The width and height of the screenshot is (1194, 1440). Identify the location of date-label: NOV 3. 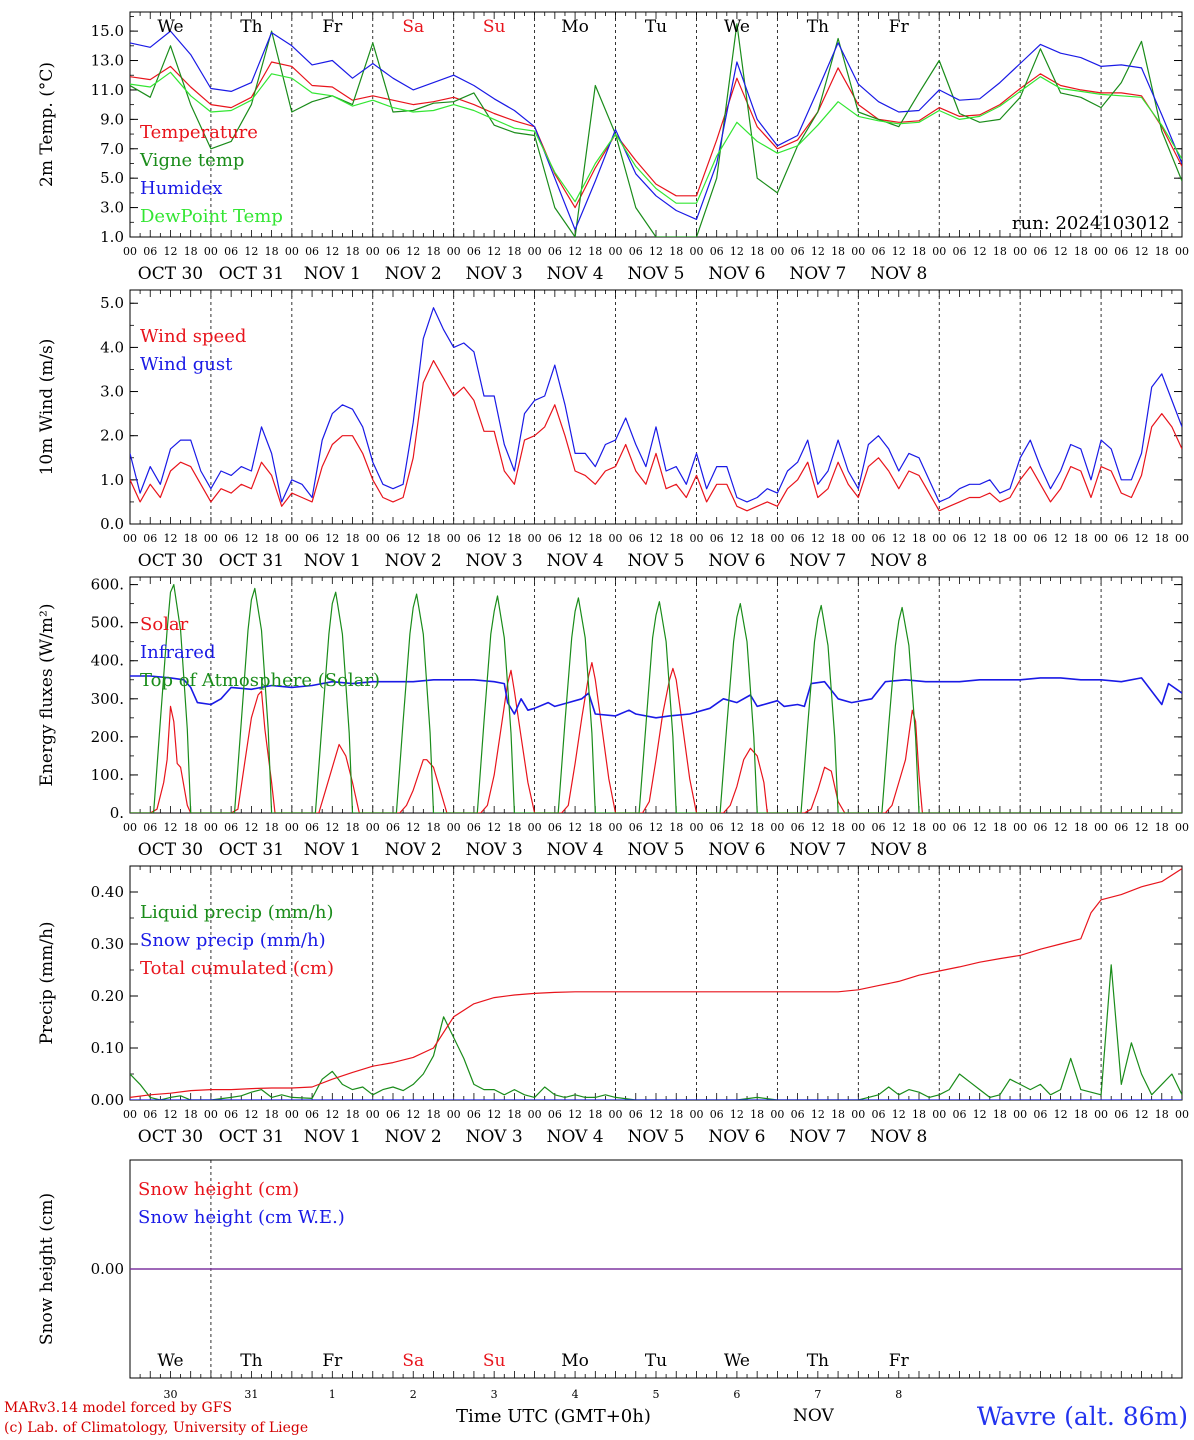
(494, 274).